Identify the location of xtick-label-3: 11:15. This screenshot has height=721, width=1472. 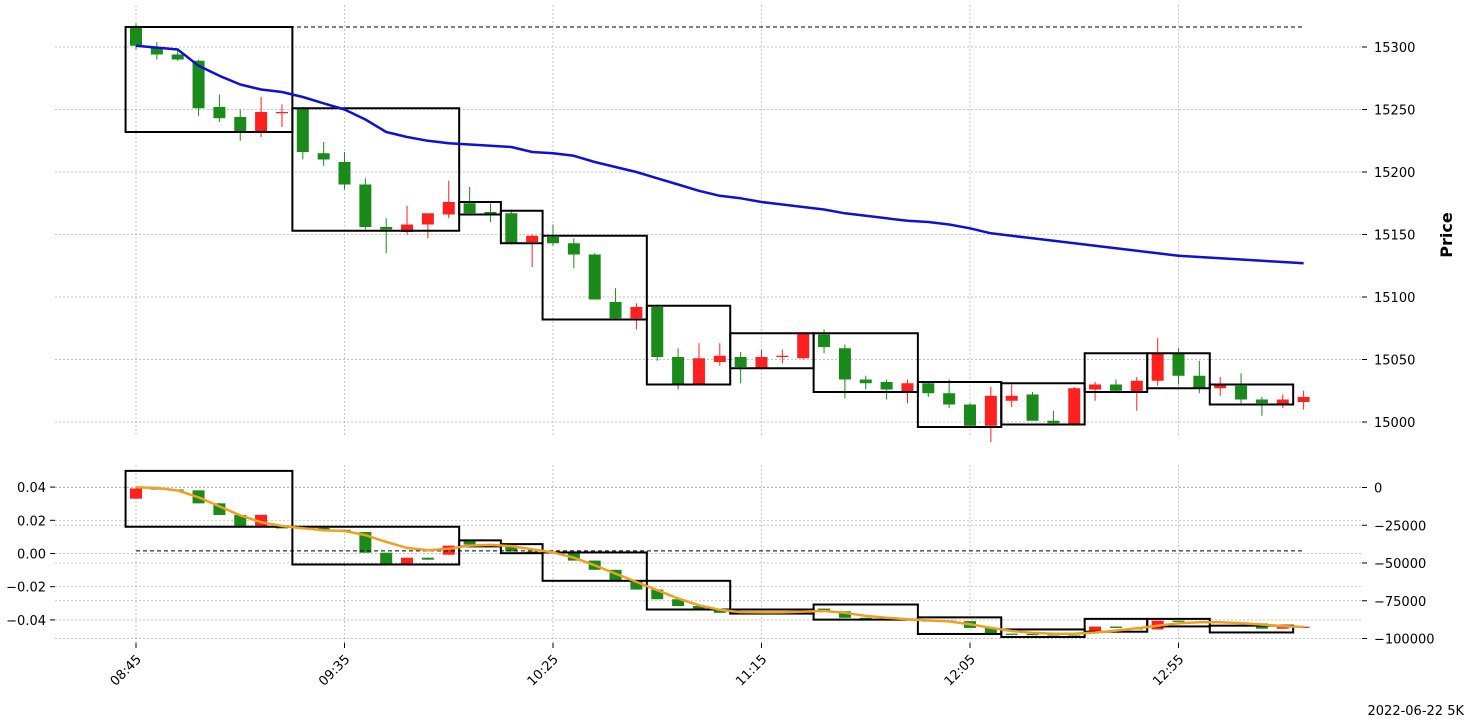
(751, 670).